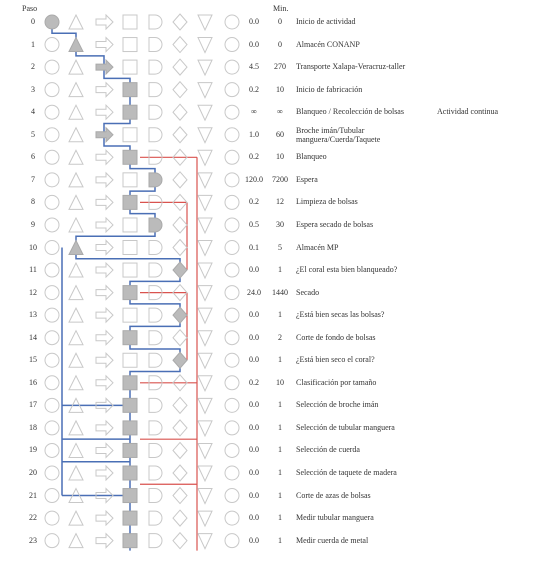  I want to click on hours-value: 0.5, so click(254, 224).